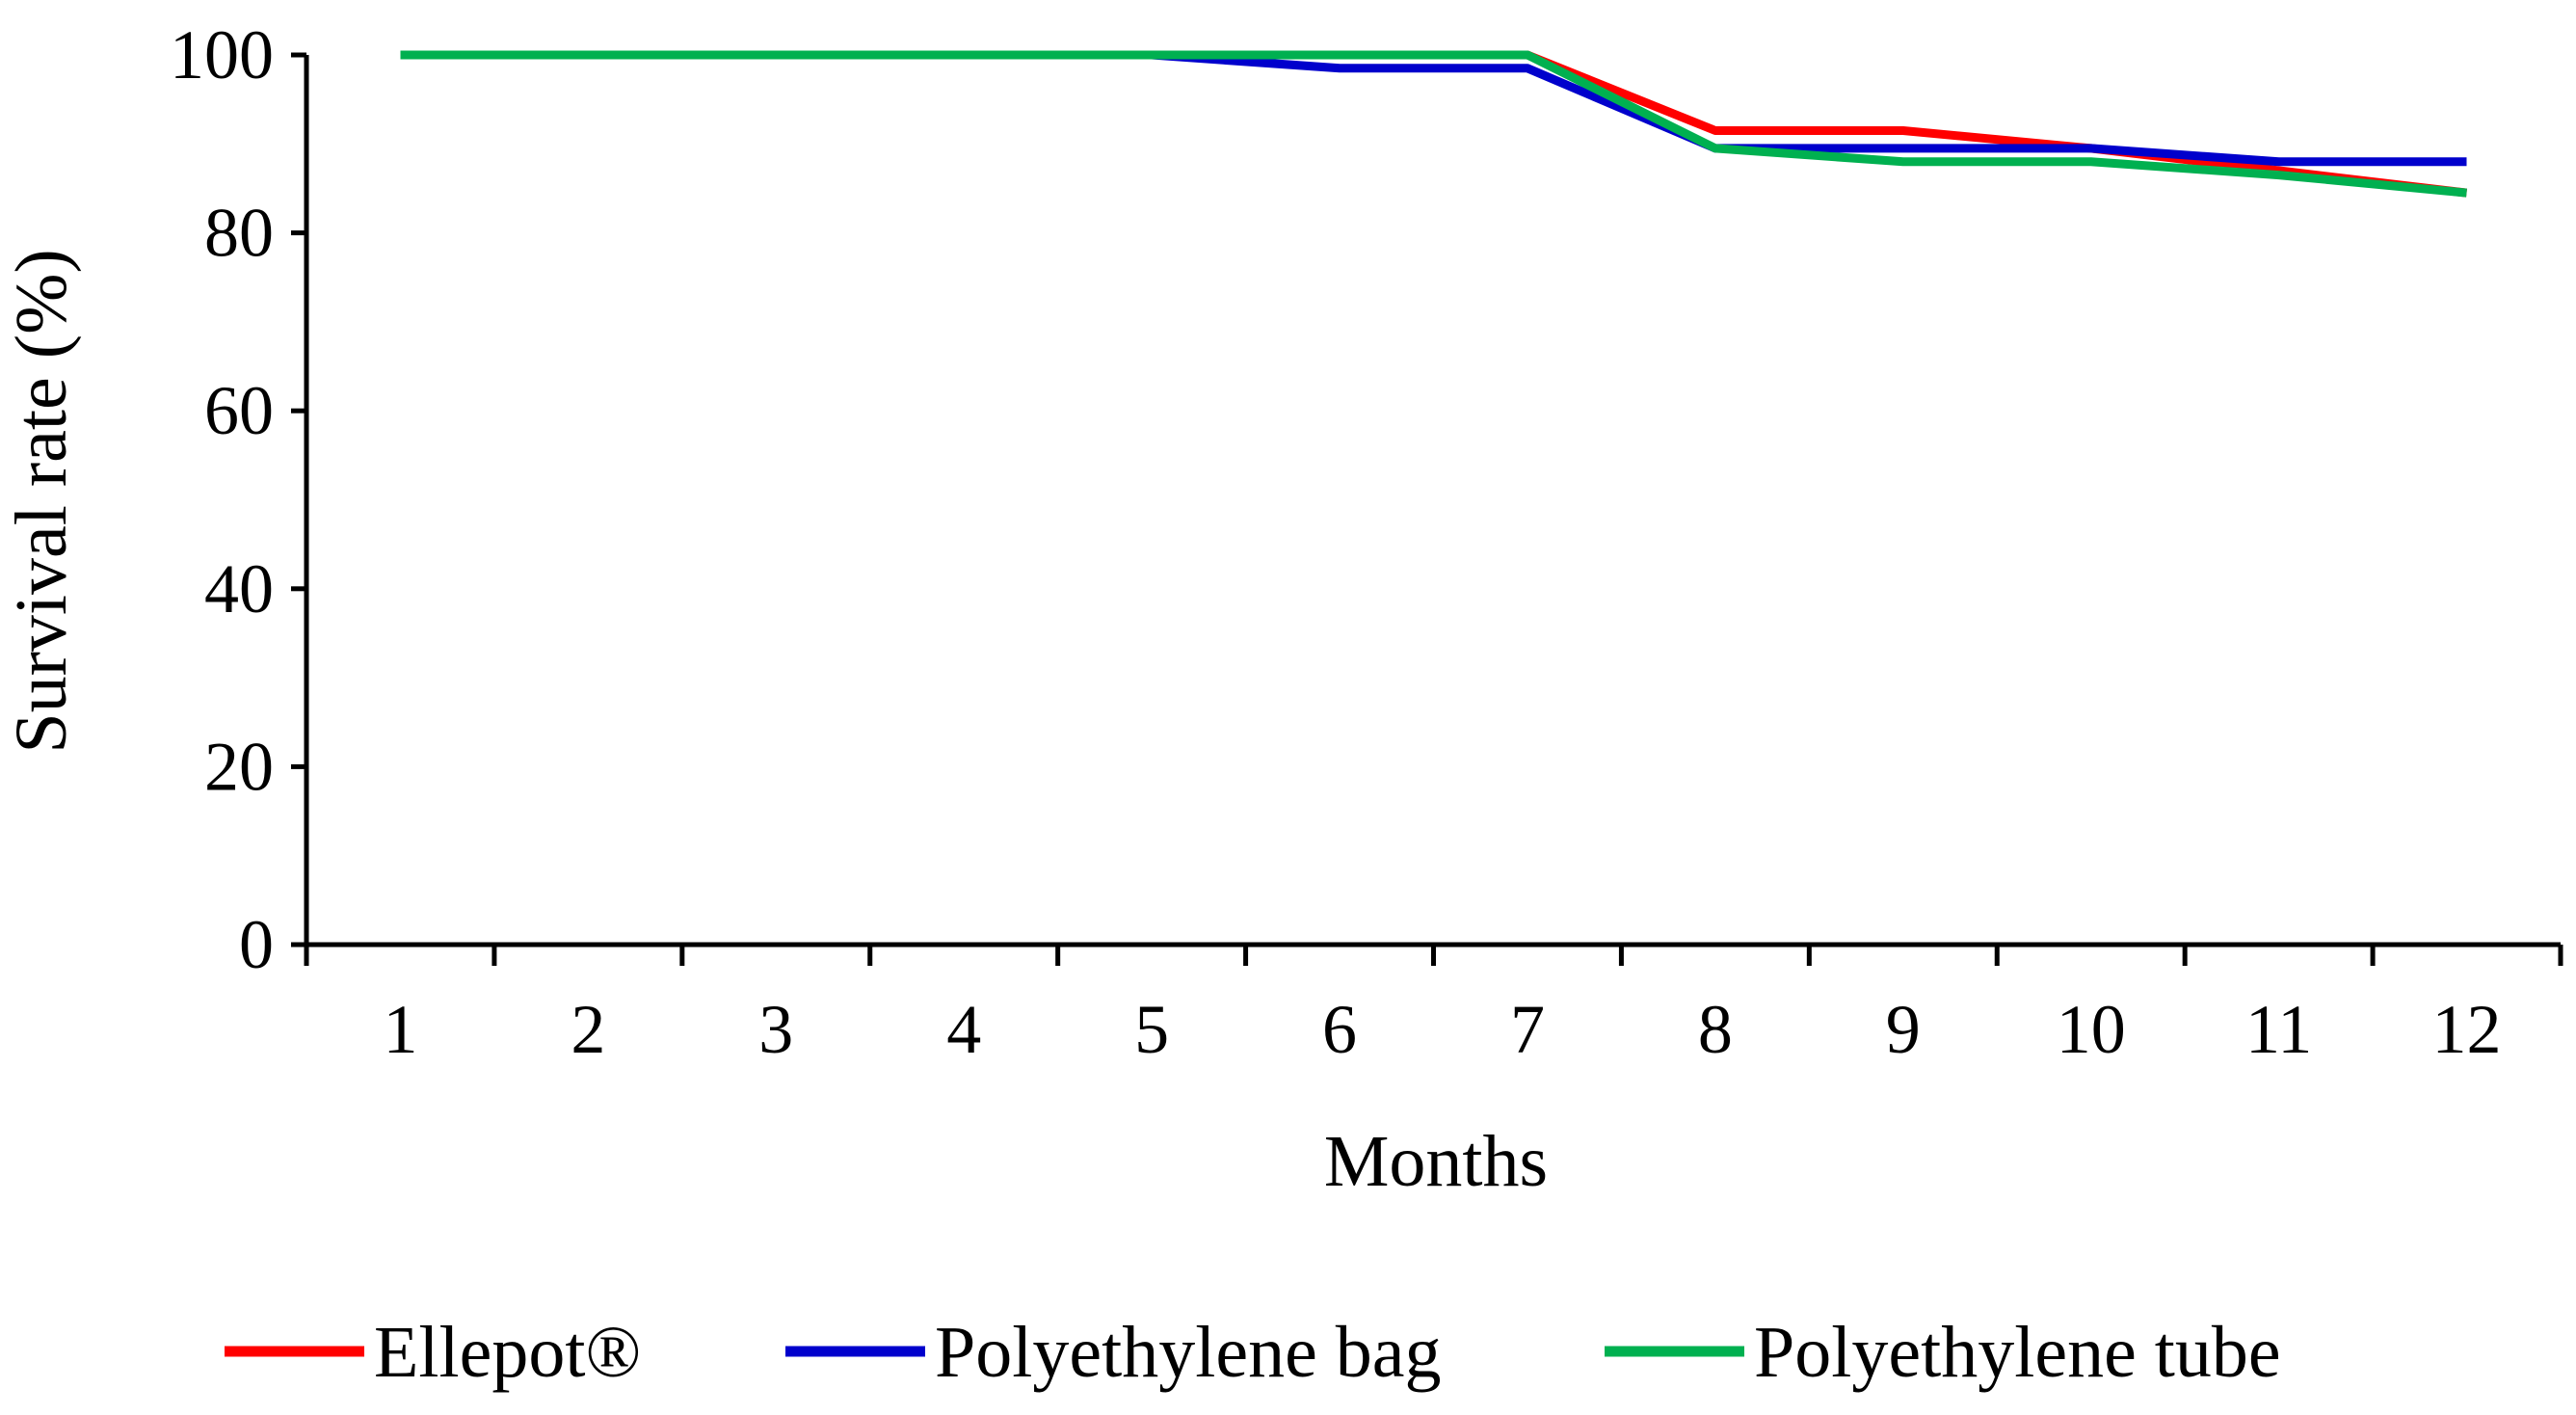 Image resolution: width=2576 pixels, height=1415 pixels. What do you see at coordinates (1433, 1006) in the screenshot?
I see `x-ticks: 1 2 3 4 5 6 7 8 9 10 11 12` at bounding box center [1433, 1006].